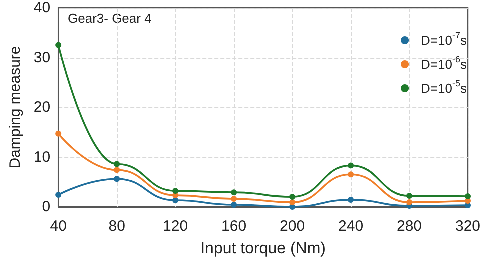  What do you see at coordinates (42, 57) in the screenshot?
I see `y-tick-label: 30` at bounding box center [42, 57].